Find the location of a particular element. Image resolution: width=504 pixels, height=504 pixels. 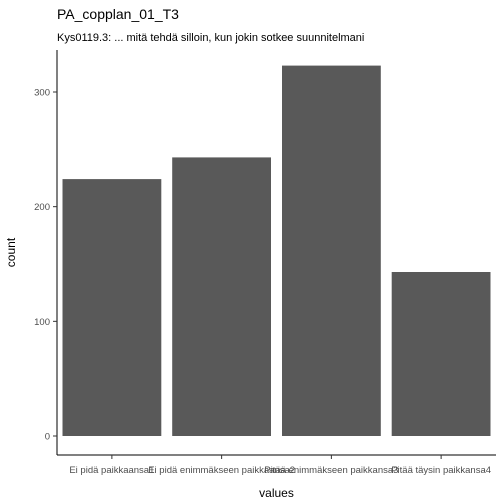

y-tick-label: 200 is located at coordinates (42, 207).